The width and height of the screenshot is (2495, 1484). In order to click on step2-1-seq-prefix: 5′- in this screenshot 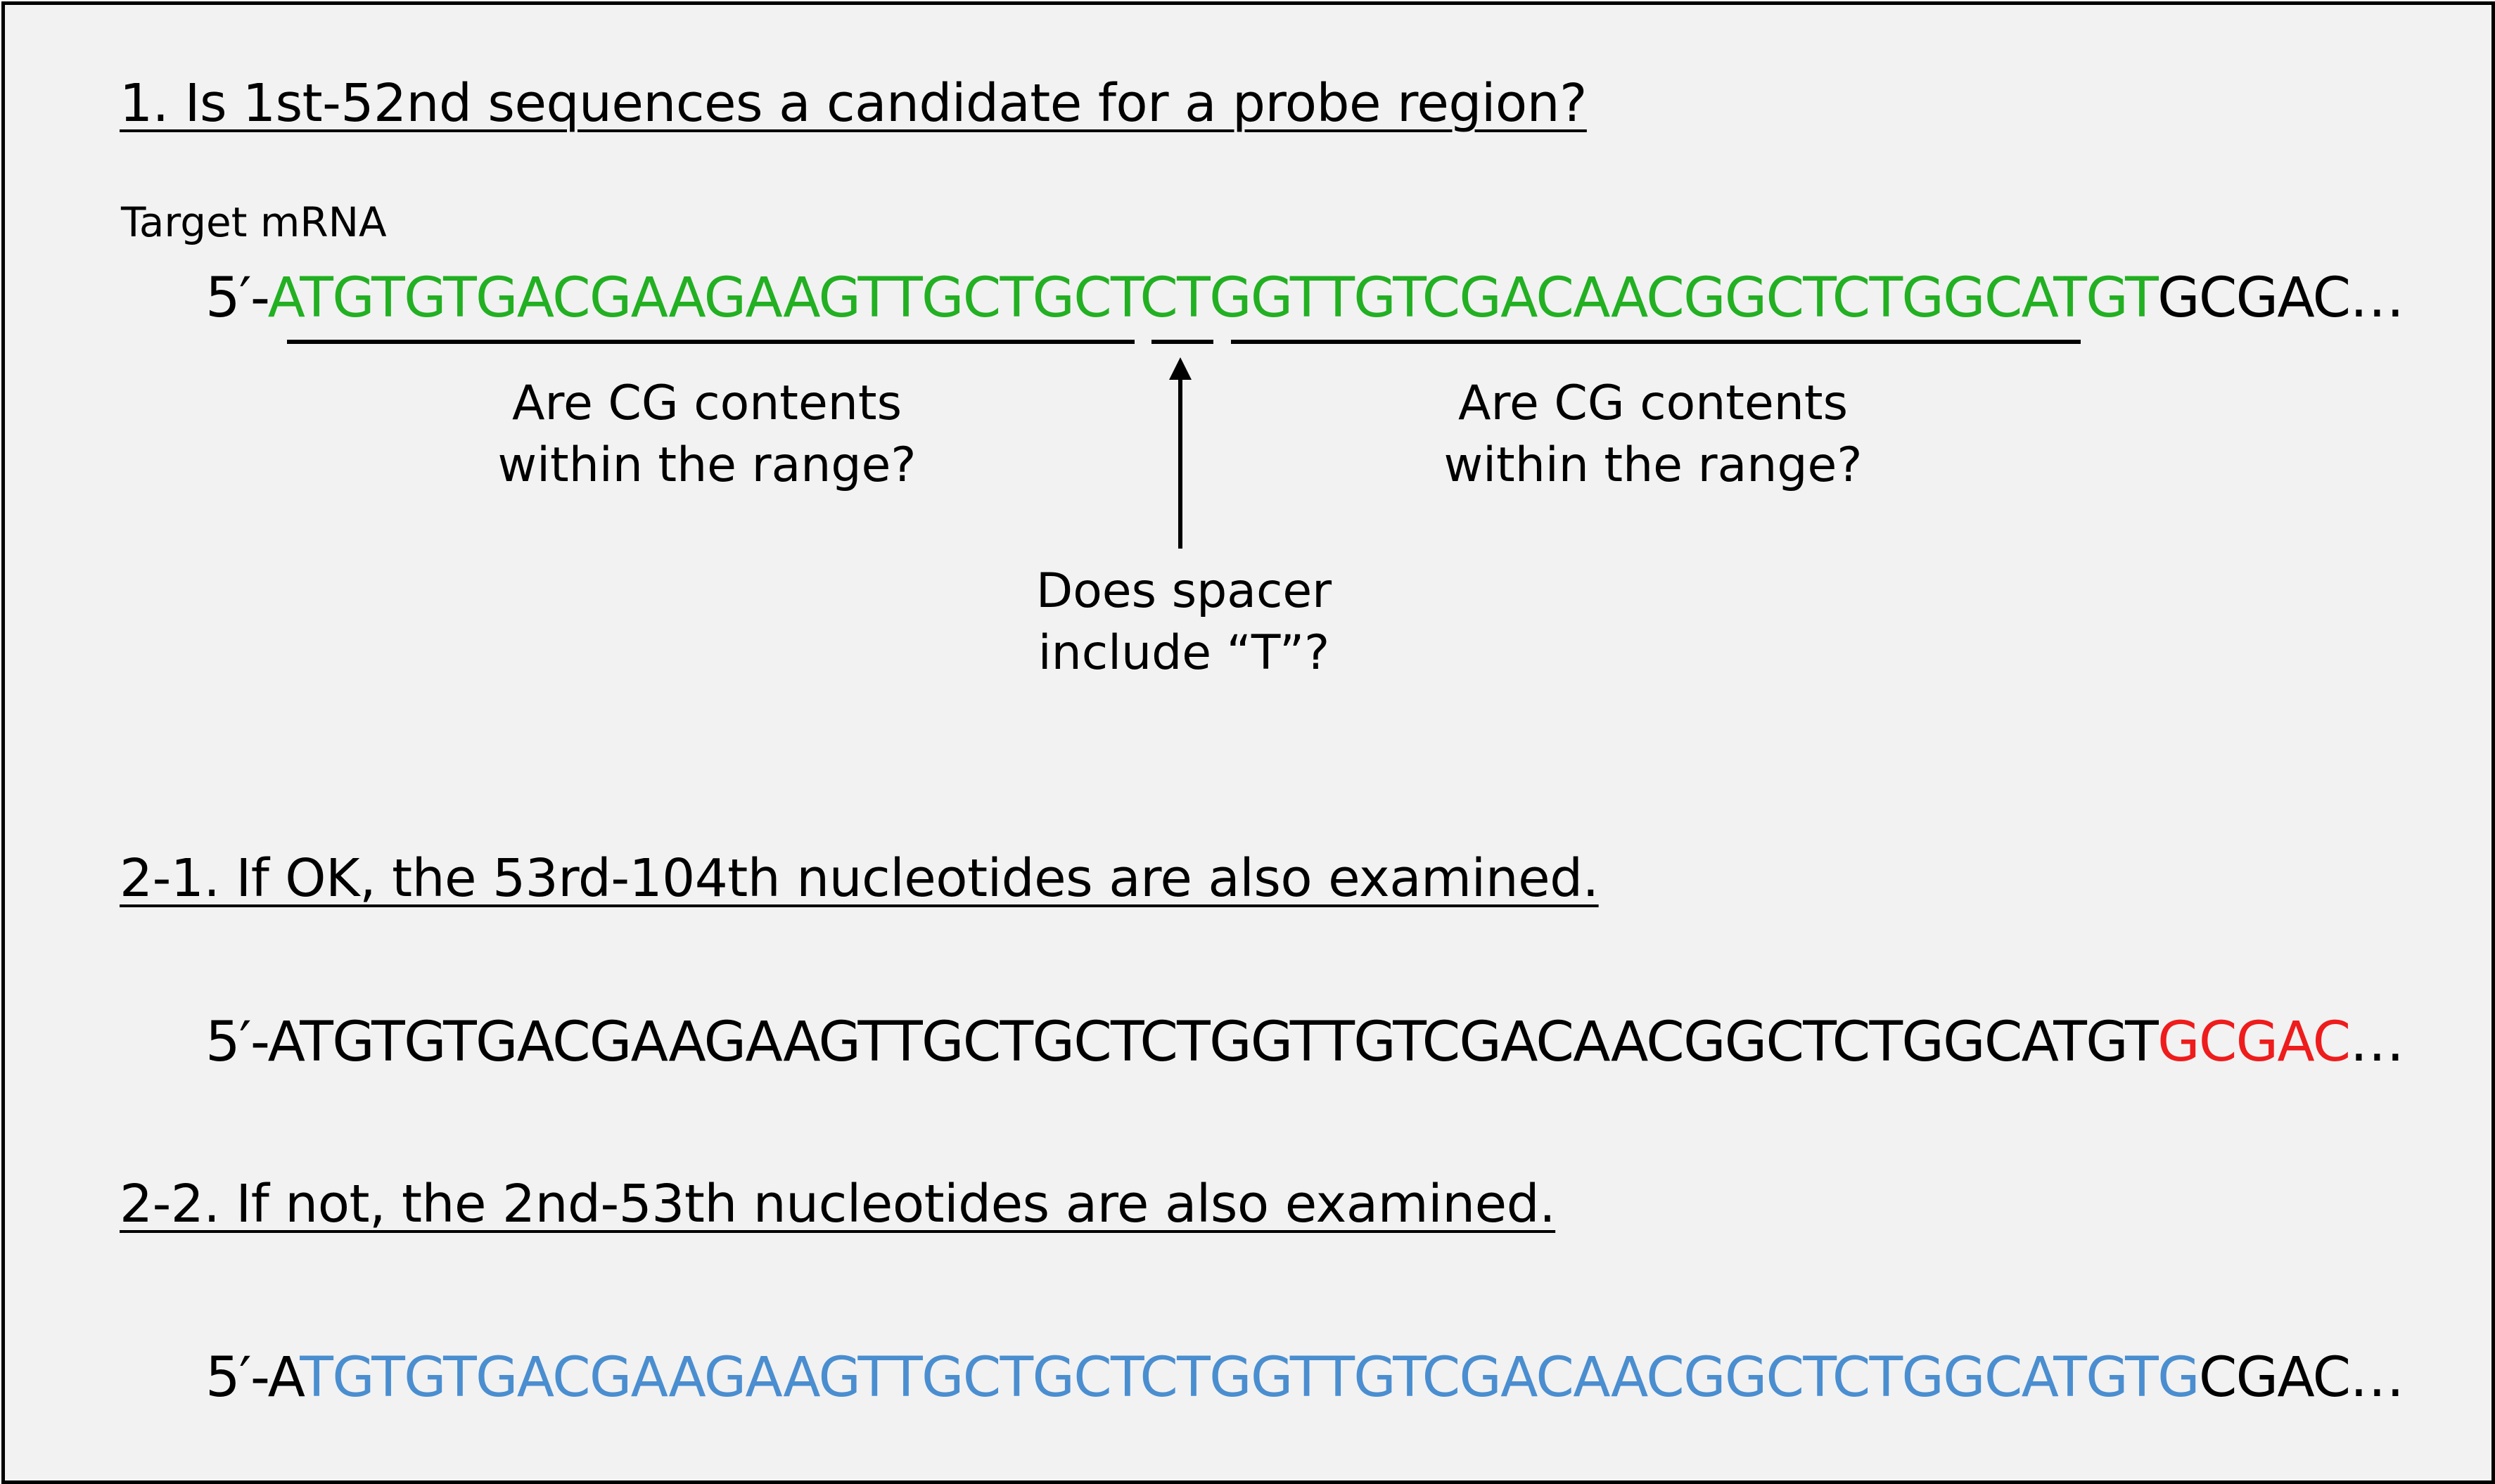, I will do `click(237, 1042)`.